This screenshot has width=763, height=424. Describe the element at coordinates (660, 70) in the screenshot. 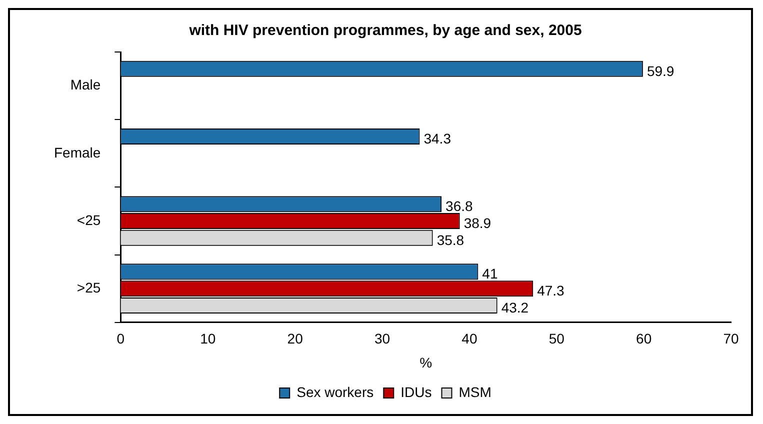

I see `data-label: 59.9` at that location.